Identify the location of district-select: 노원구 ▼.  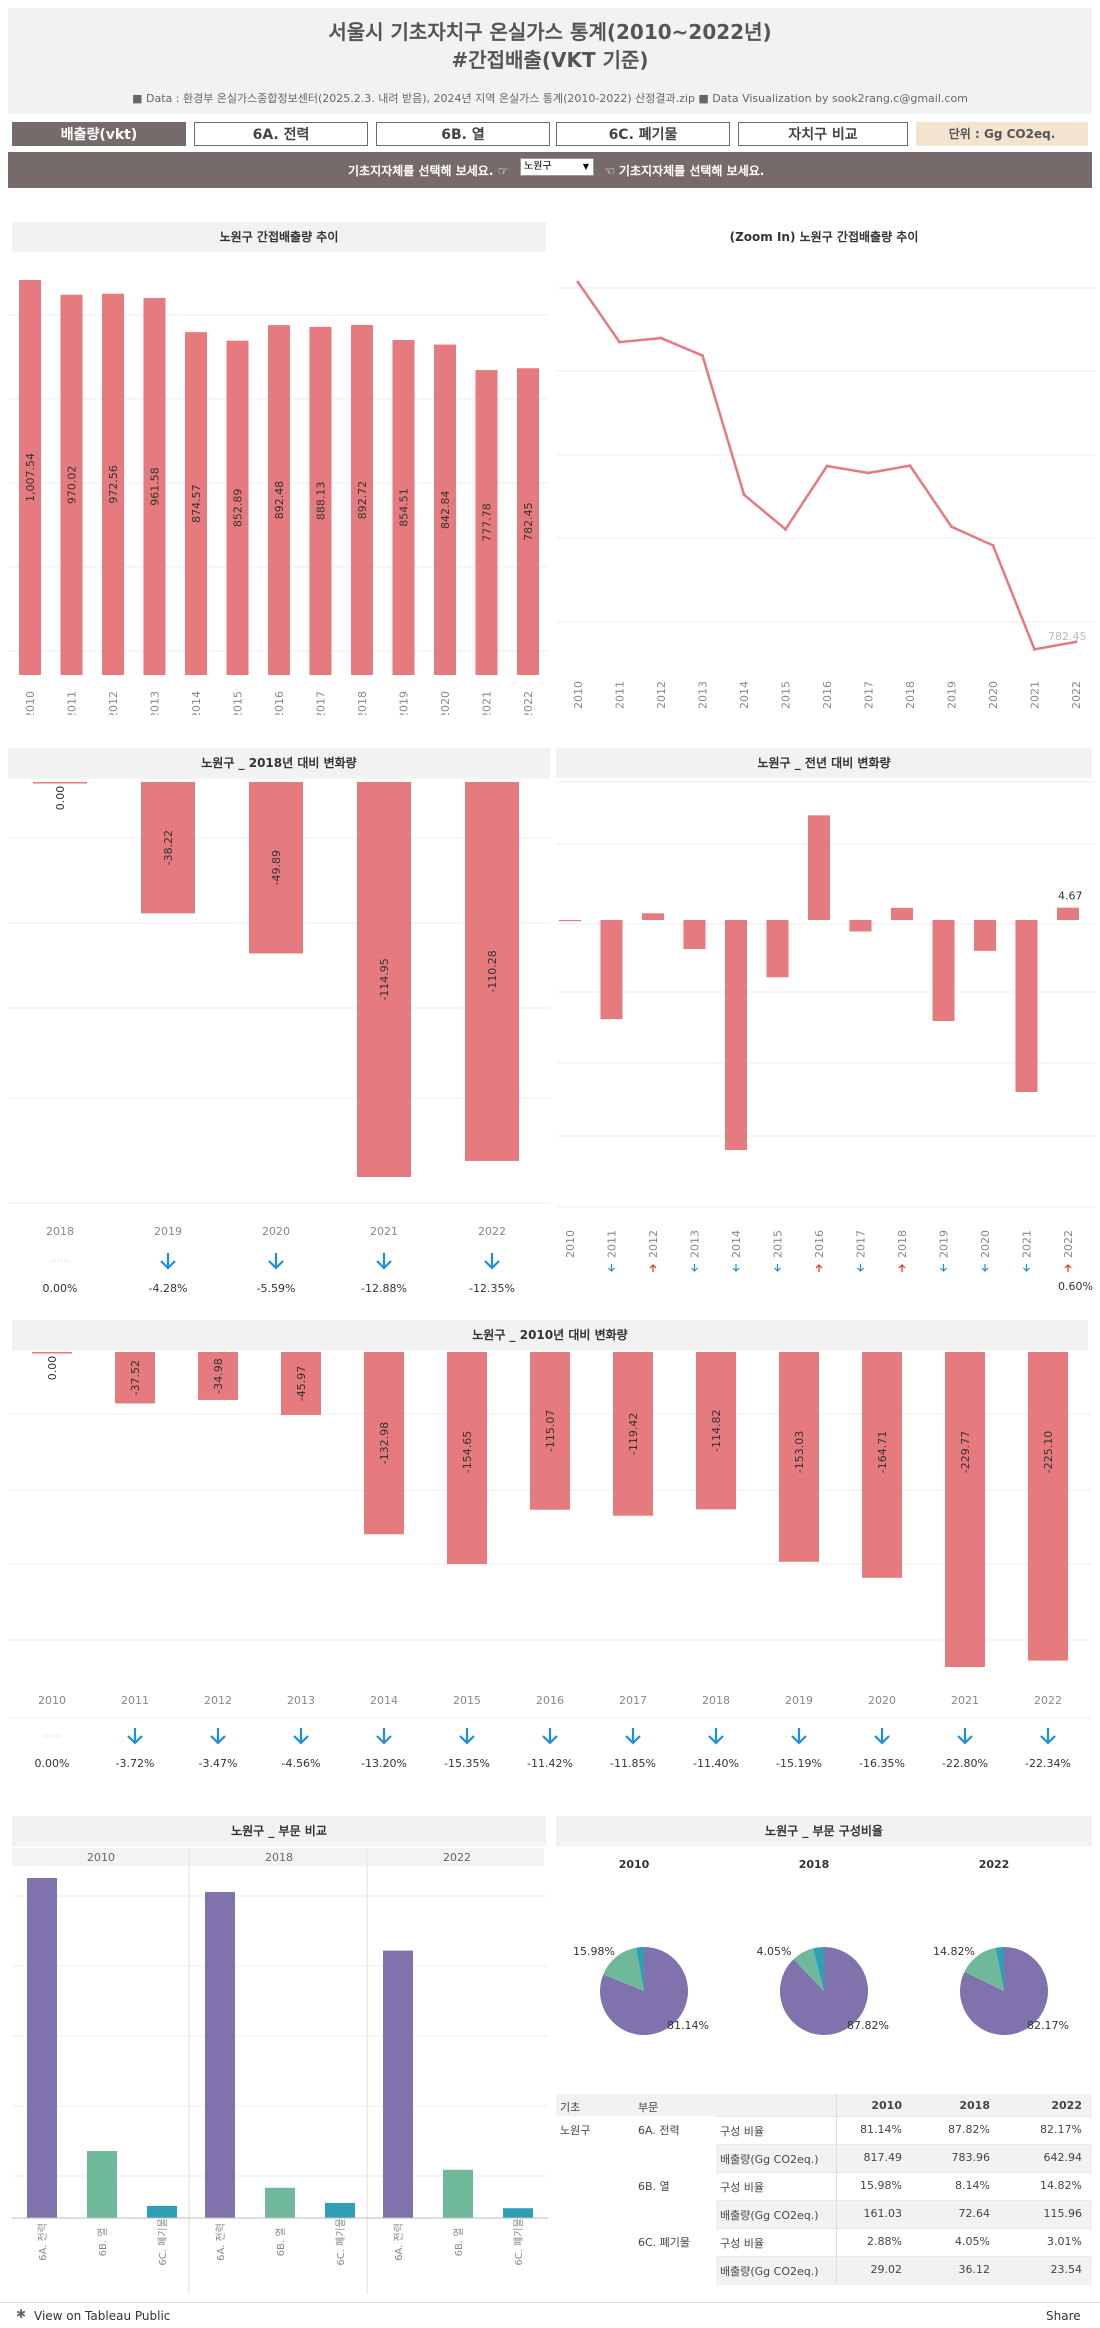
(557, 167).